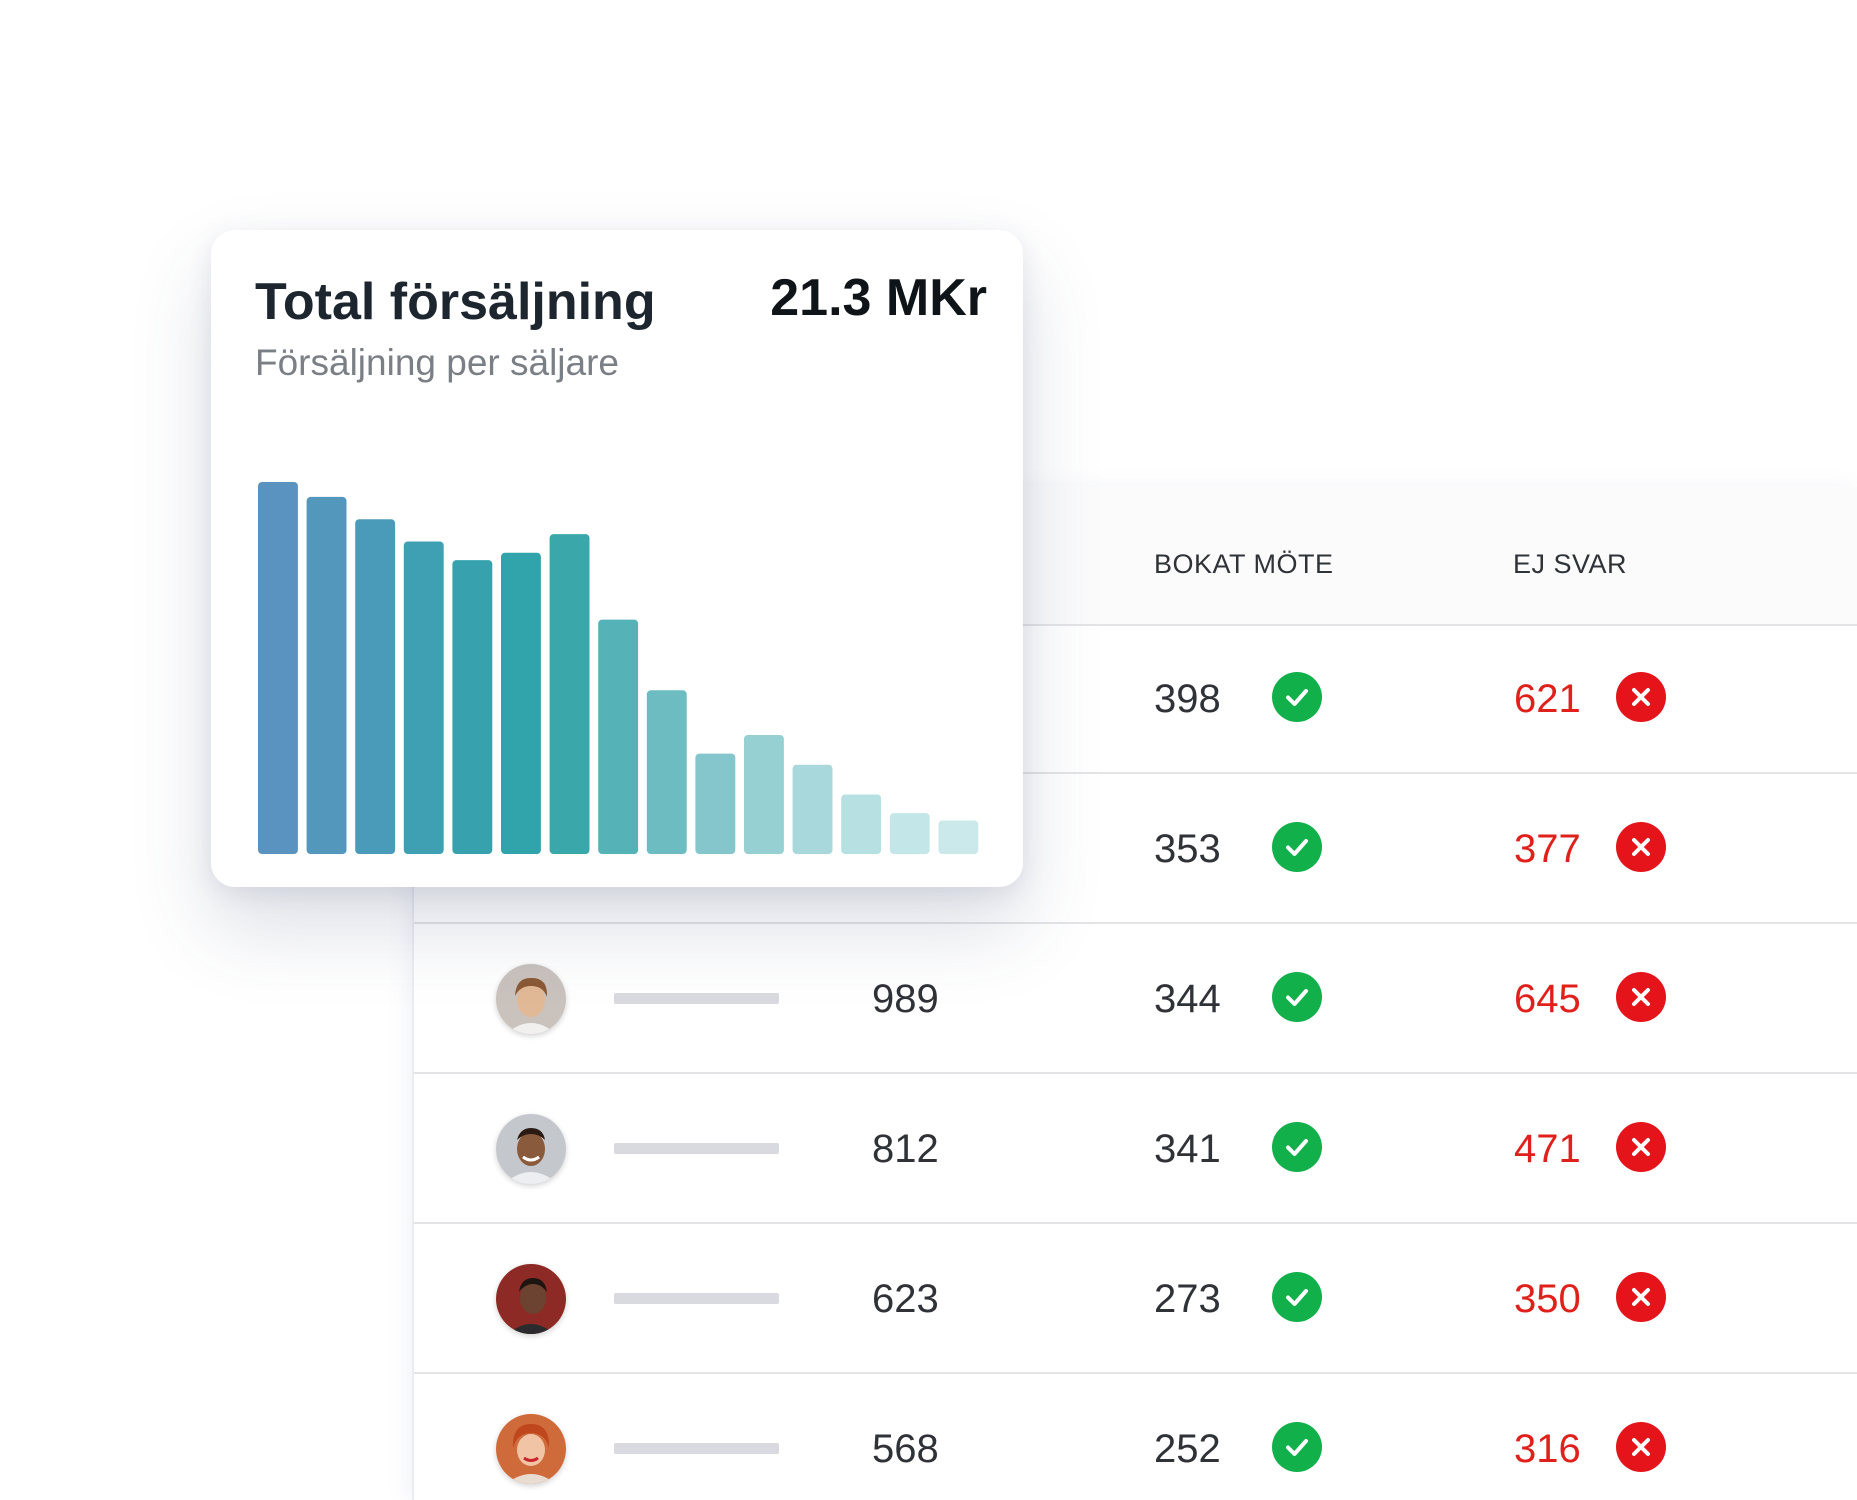 The image size is (1857, 1500). Describe the element at coordinates (1570, 564) in the screenshot. I see `column-header-no-answer: EJ SVAR` at that location.